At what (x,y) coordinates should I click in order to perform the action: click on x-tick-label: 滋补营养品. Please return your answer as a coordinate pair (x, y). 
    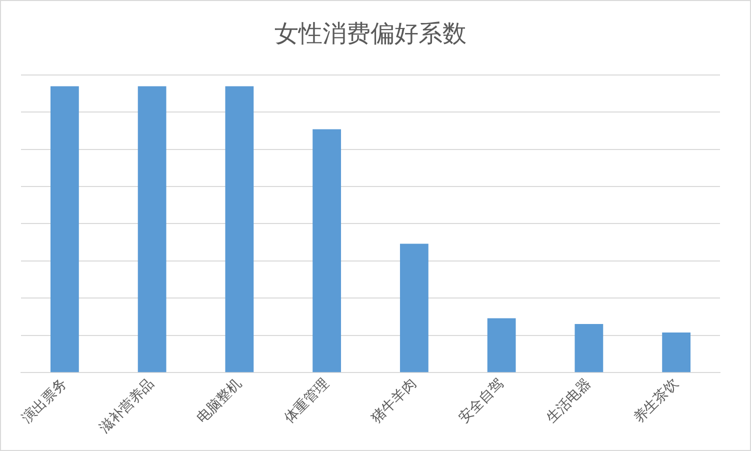
    Looking at the image, I should click on (127, 406).